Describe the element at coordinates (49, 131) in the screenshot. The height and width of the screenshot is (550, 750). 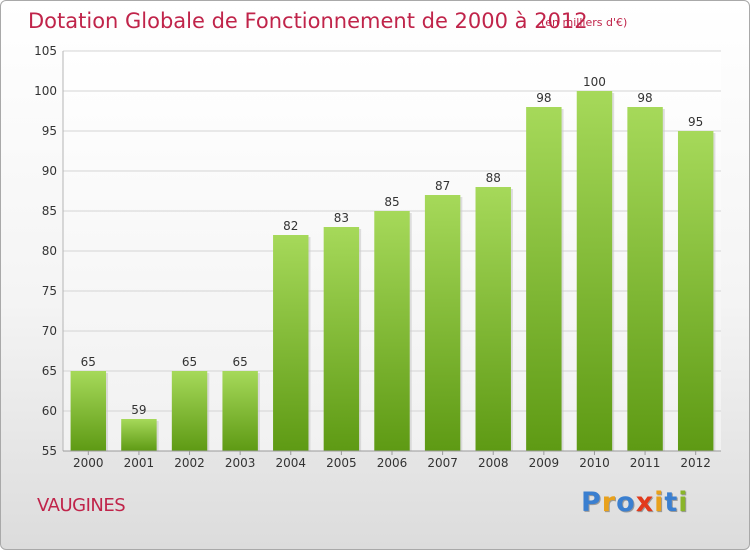
I see `y-tick-label: 95` at that location.